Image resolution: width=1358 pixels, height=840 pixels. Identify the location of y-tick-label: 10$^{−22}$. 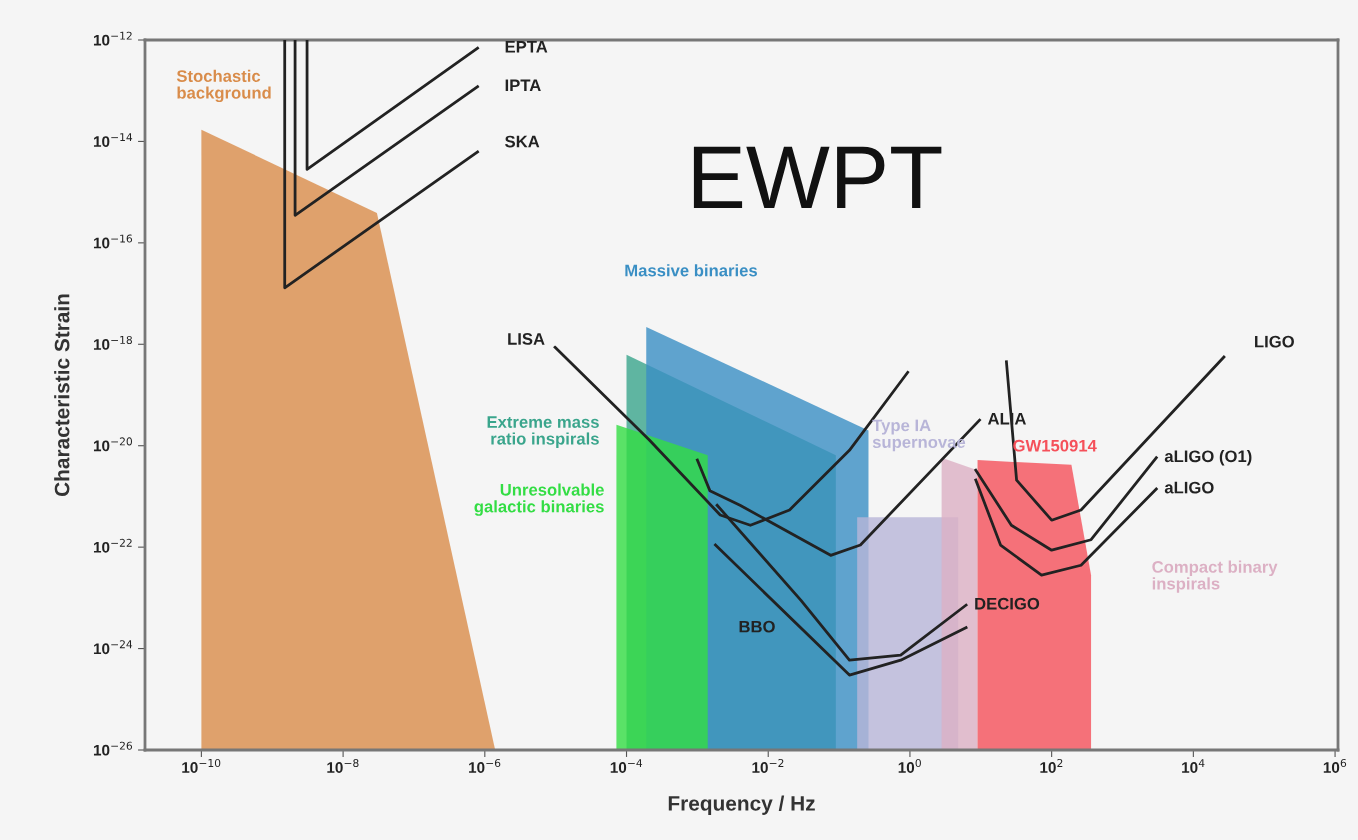
(112, 545).